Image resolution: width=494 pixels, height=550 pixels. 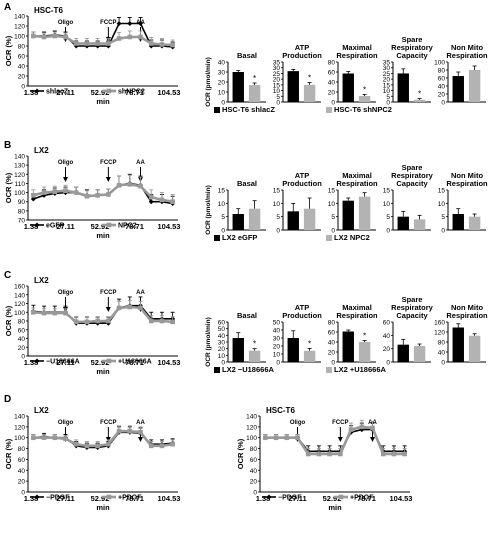 What do you see at coordinates (100, 226) in the screenshot?
I see `x-tick-label: 52.92` at bounding box center [100, 226].